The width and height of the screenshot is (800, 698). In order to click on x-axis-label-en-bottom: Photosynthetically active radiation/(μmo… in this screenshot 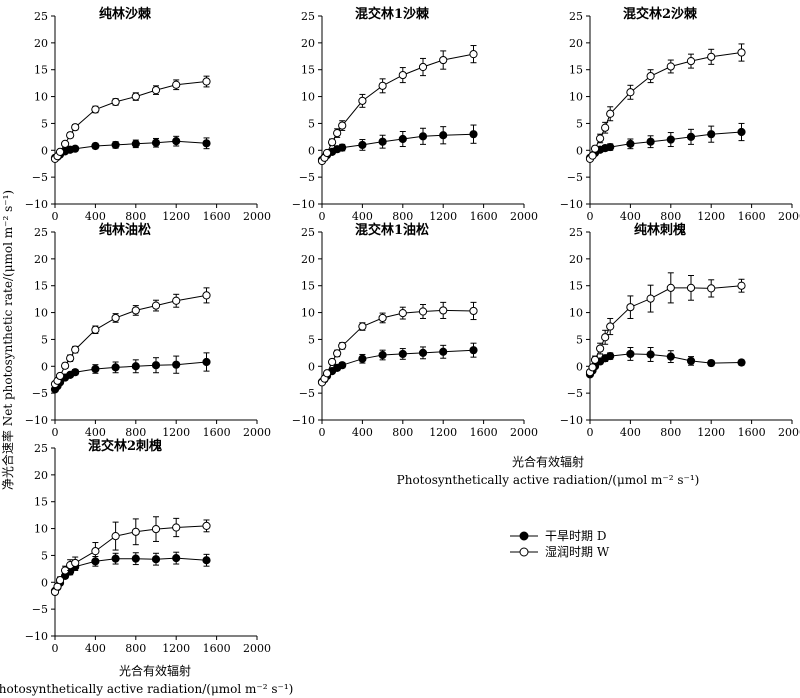, I will do `click(146, 689)`.